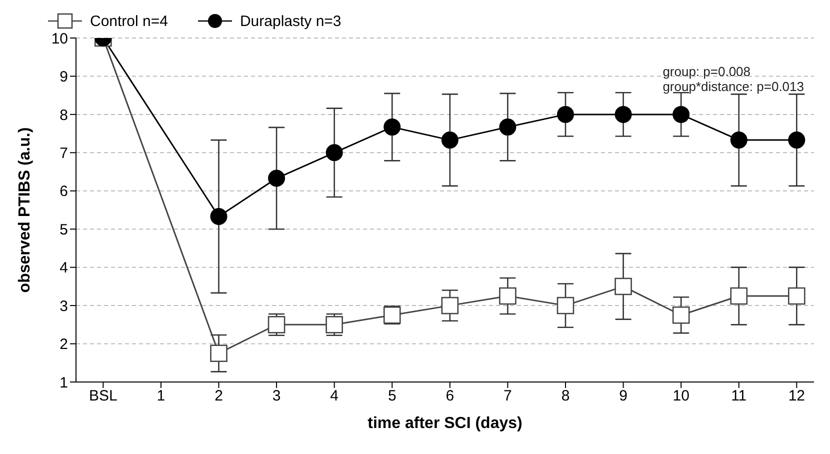 This screenshot has width=830, height=454. What do you see at coordinates (565, 396) in the screenshot?
I see `x-tick-label: 8` at bounding box center [565, 396].